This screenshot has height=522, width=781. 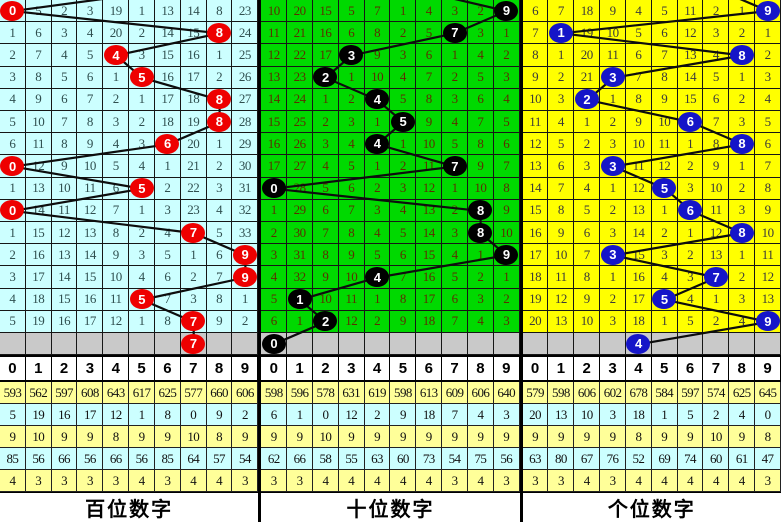 What do you see at coordinates (638, 343) in the screenshot?
I see `predicted-ball: 4` at bounding box center [638, 343].